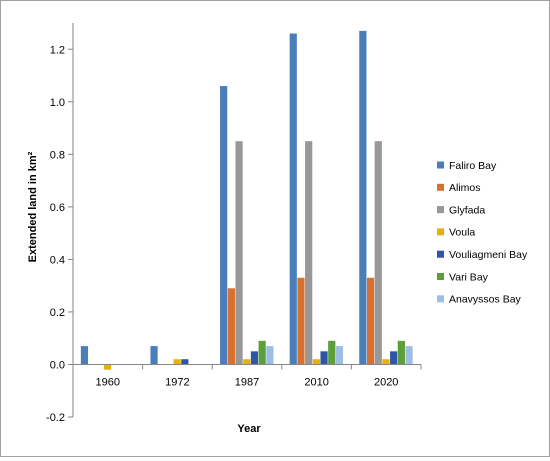 The width and height of the screenshot is (550, 461). Describe the element at coordinates (488, 255) in the screenshot. I see `legend-label: Vouliagmeni Bay` at that location.